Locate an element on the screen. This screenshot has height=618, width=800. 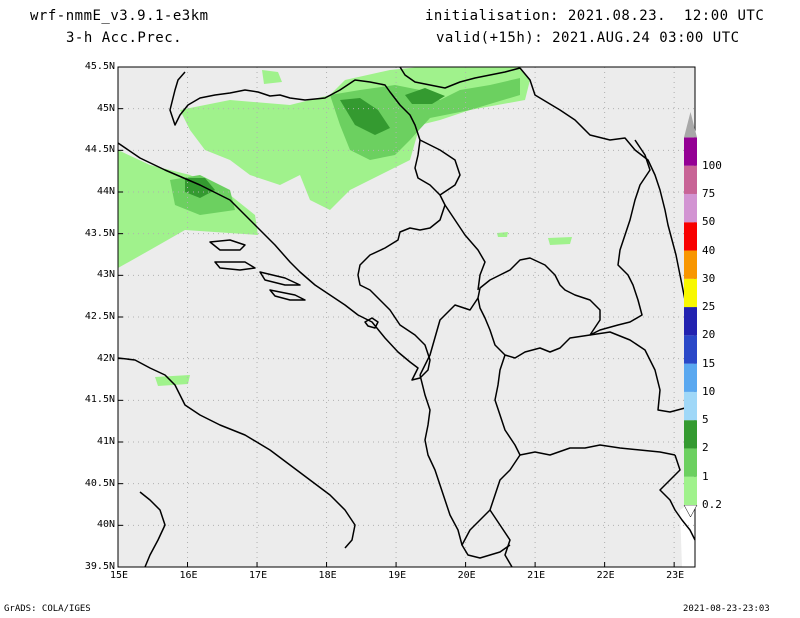
lat-label: 44.5N is located at coordinates (99, 150).